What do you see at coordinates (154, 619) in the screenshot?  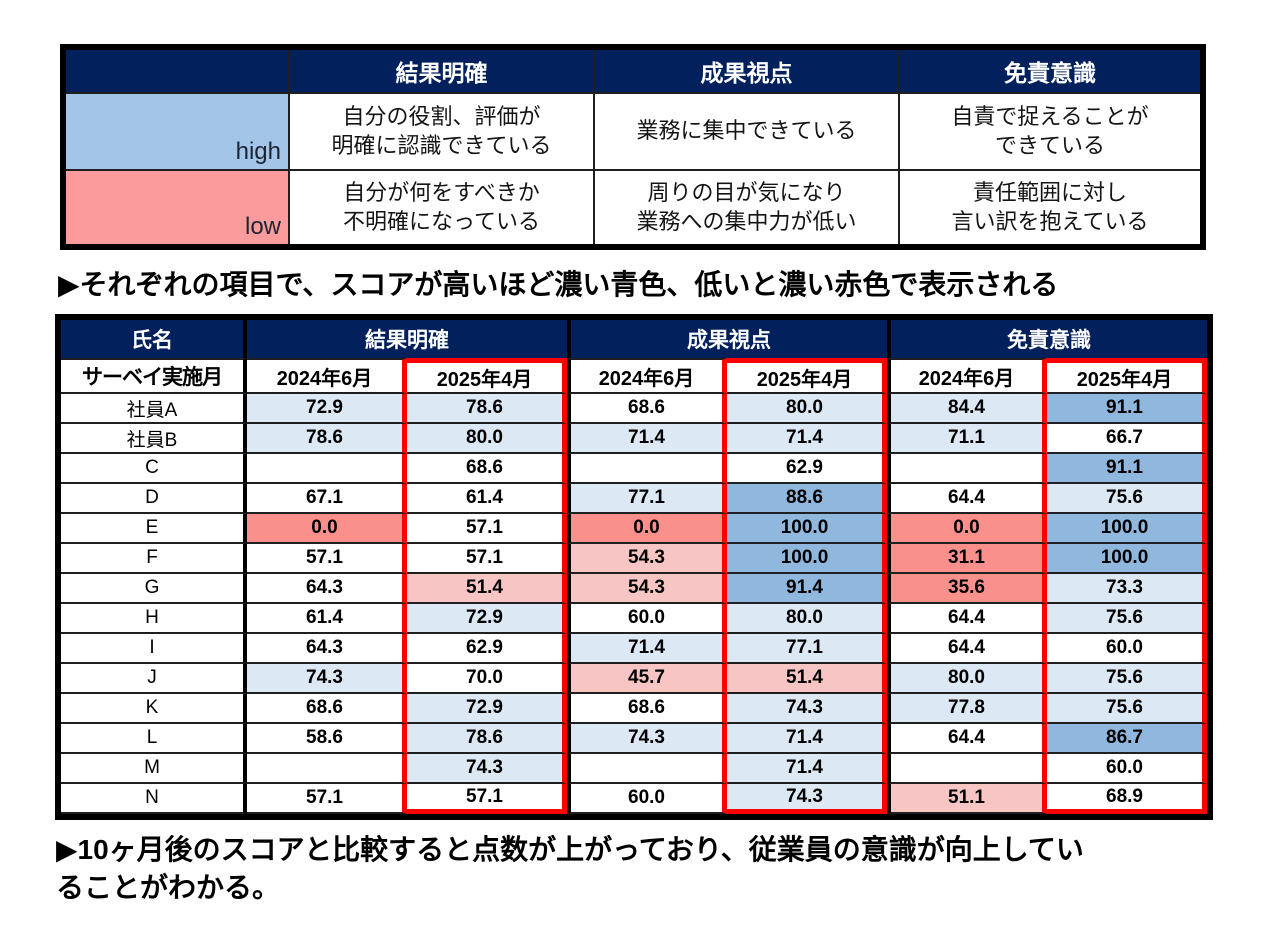 I see `employee-name: H` at bounding box center [154, 619].